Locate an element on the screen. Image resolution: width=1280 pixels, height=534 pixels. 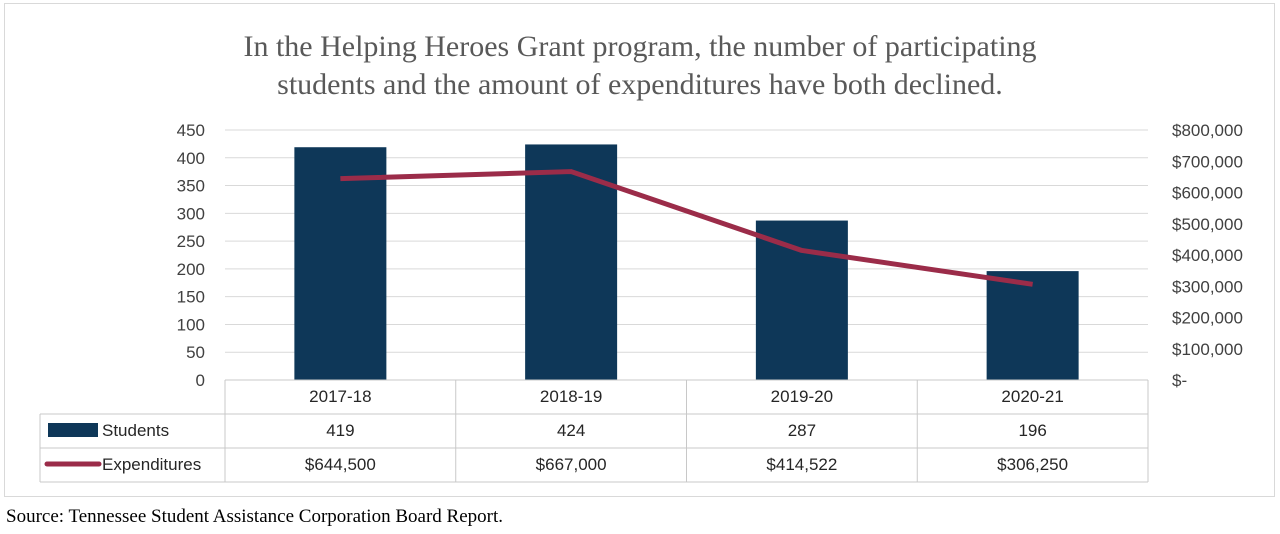
category-label: 2018-19 is located at coordinates (571, 396).